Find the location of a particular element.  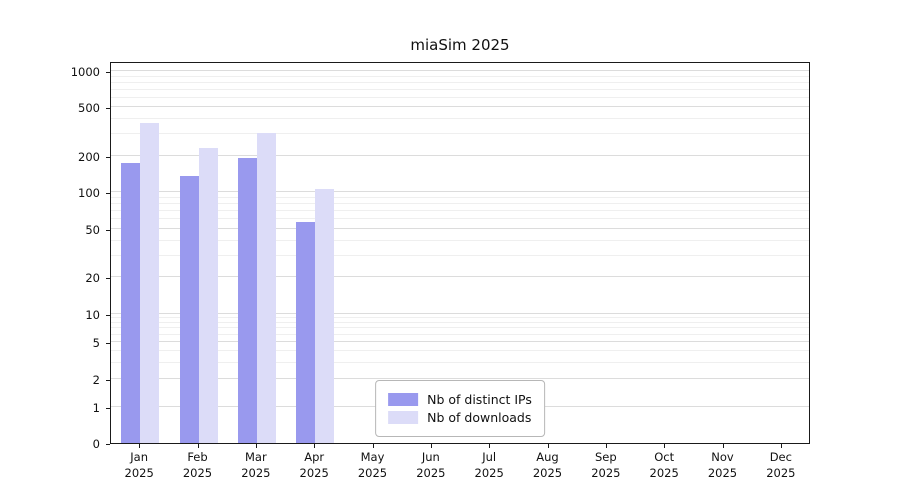

x-tick-label: Dec 2025 is located at coordinates (781, 465).